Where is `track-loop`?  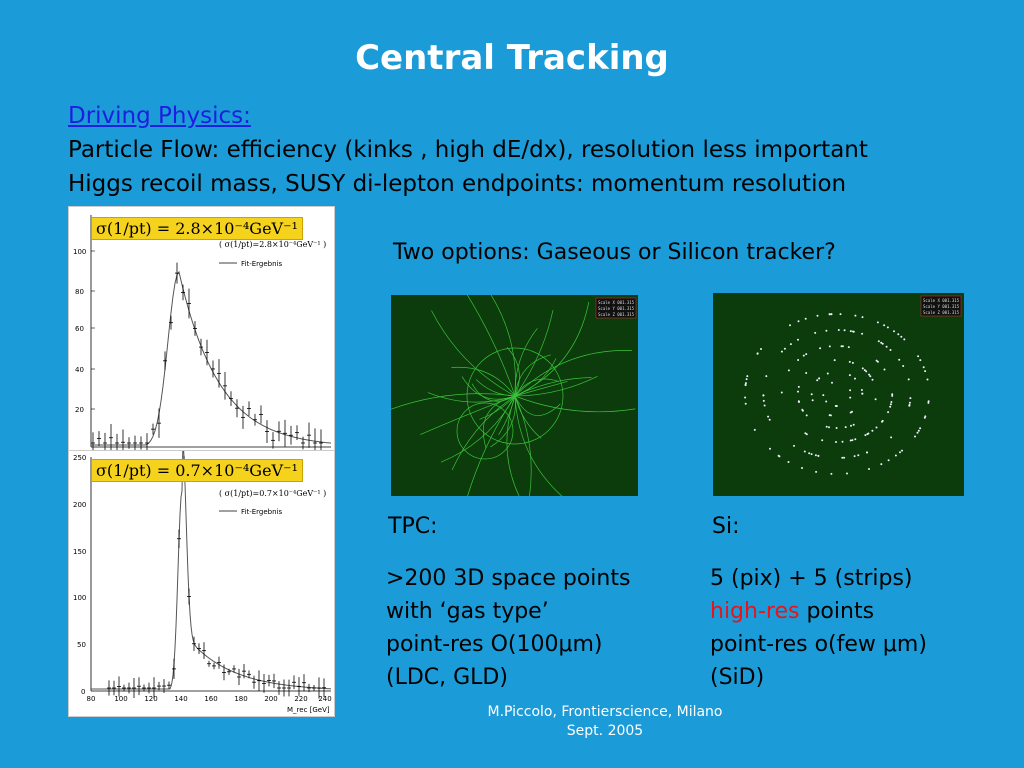 track-loop is located at coordinates (515, 396).